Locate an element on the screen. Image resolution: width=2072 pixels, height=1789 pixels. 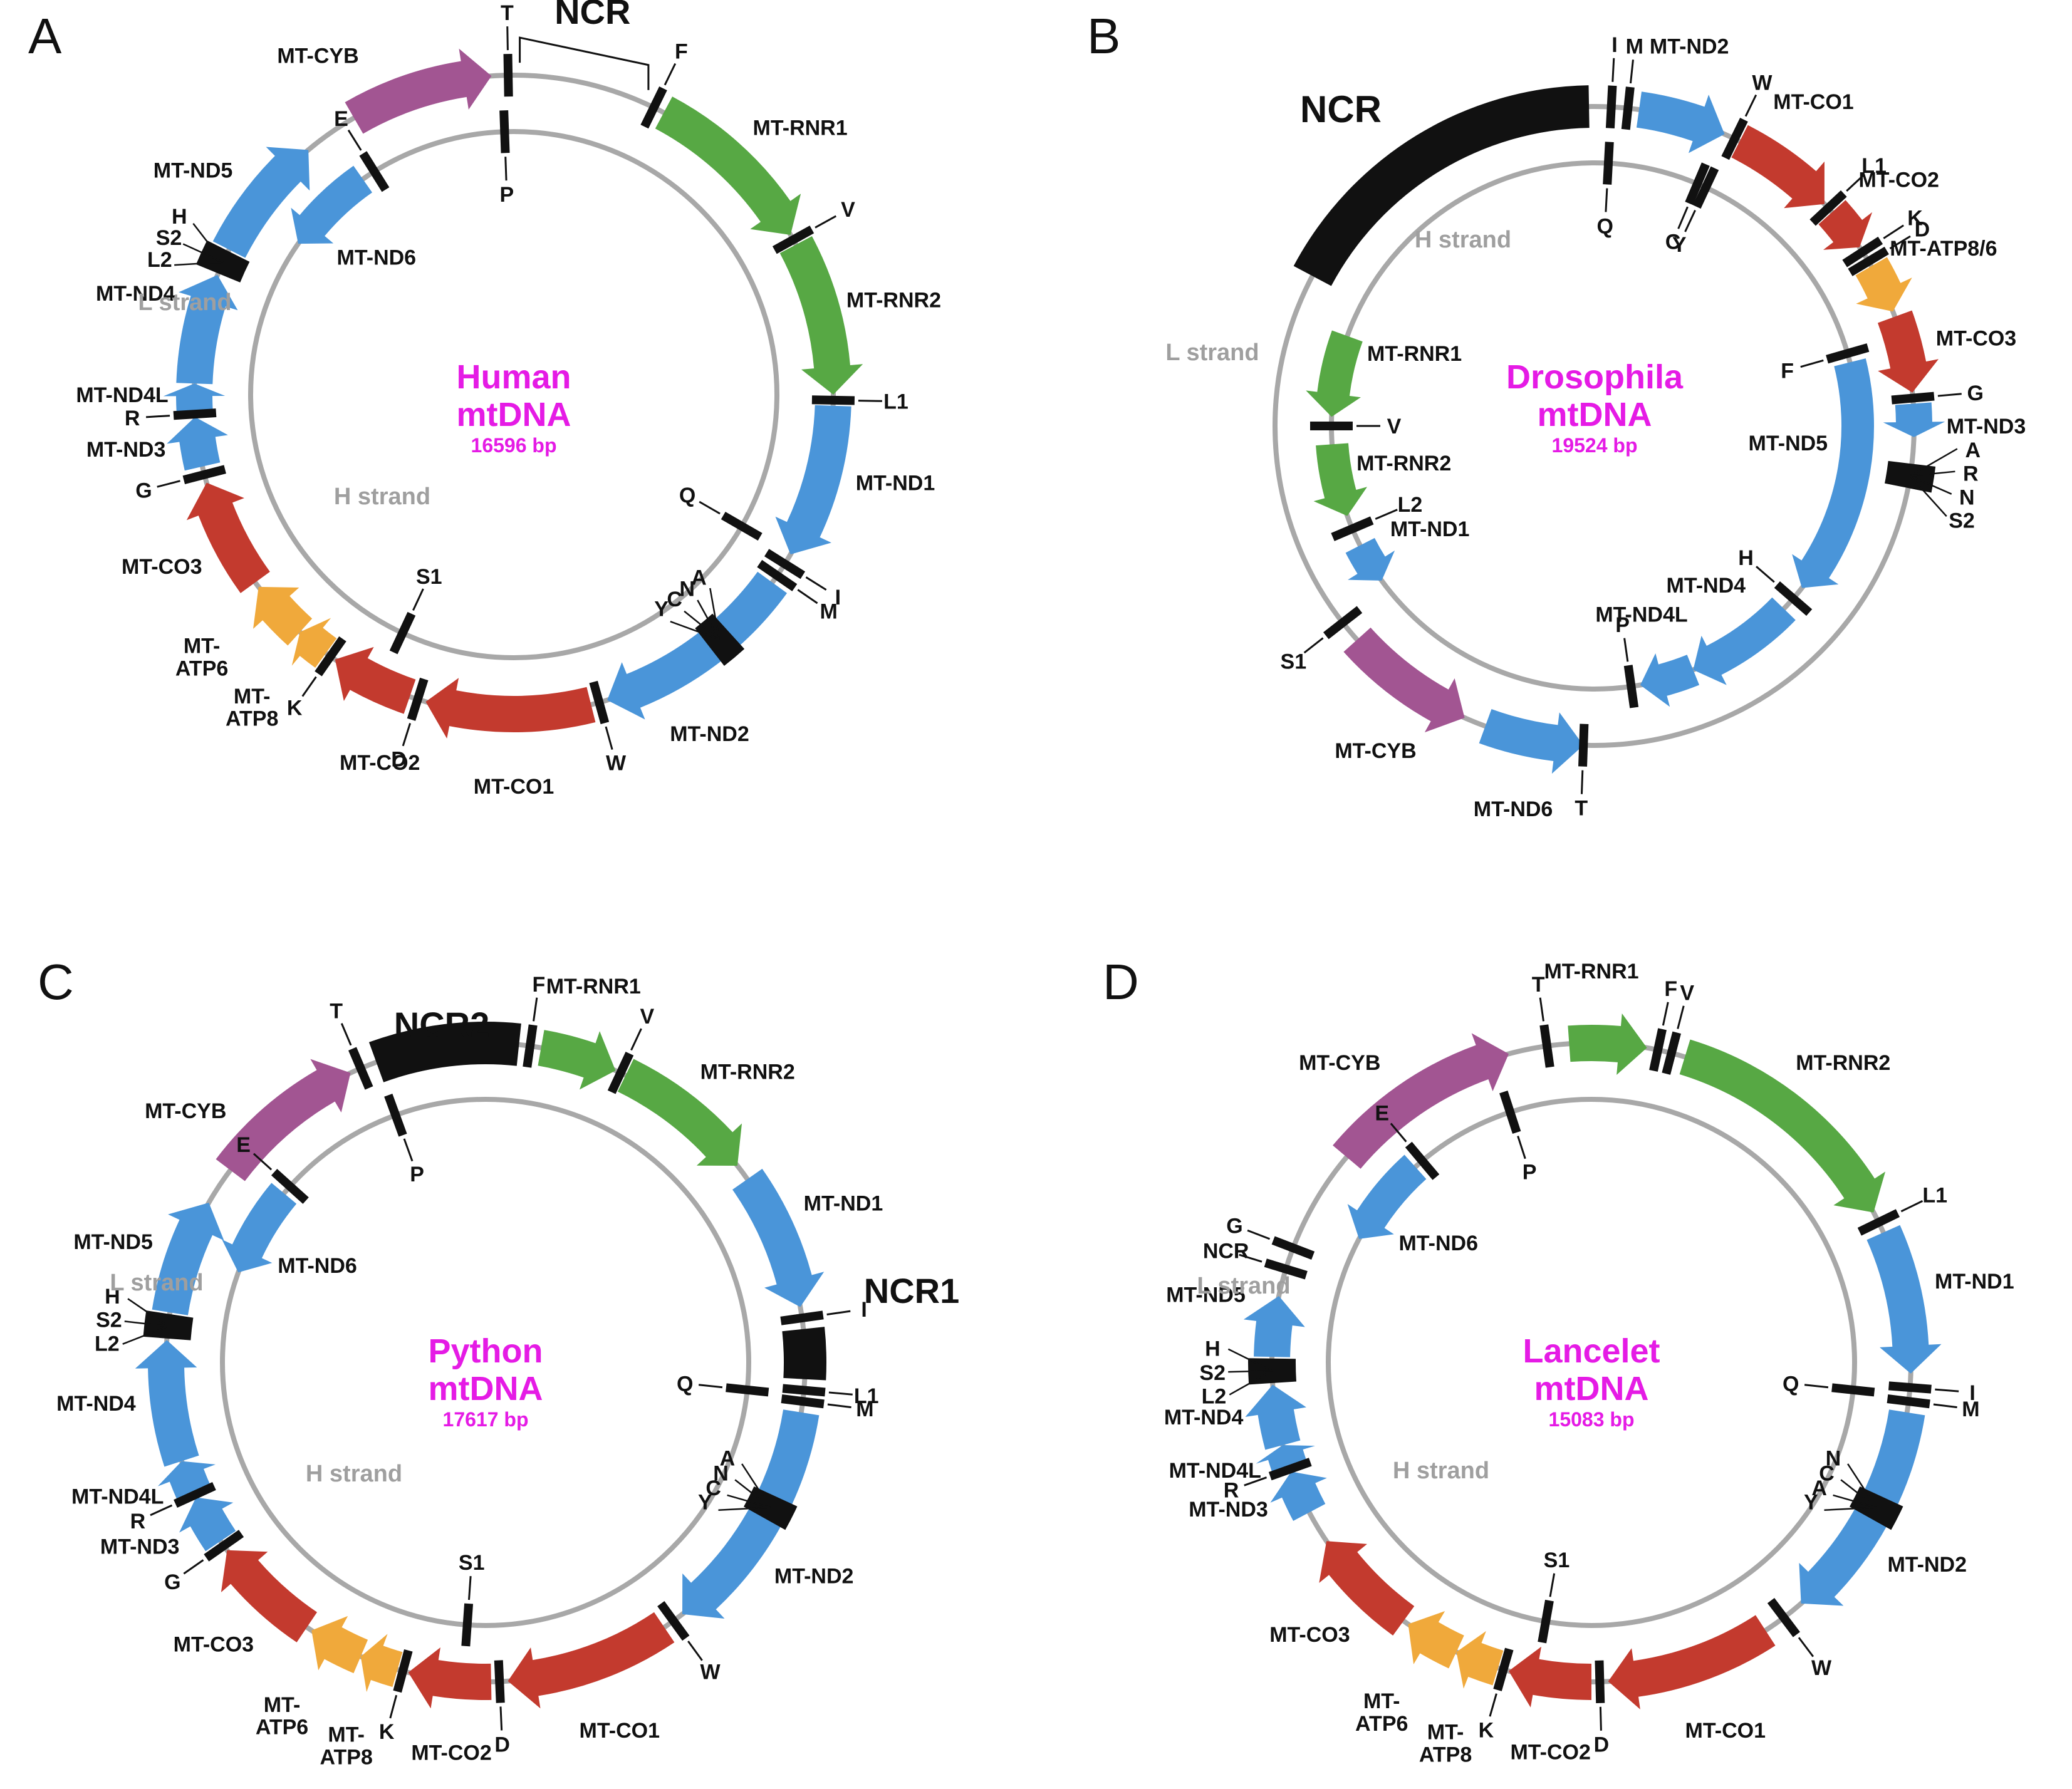
ncr-label: NCR is located at coordinates (592, 15).